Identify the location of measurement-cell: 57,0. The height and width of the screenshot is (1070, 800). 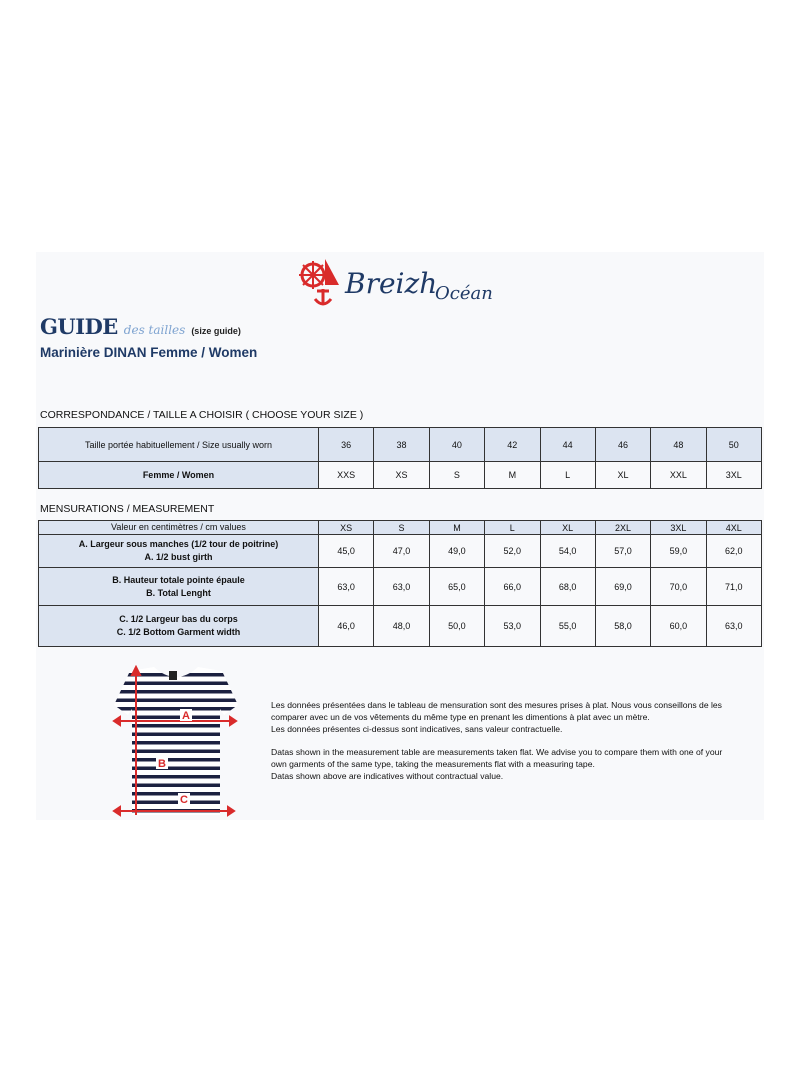
(623, 551).